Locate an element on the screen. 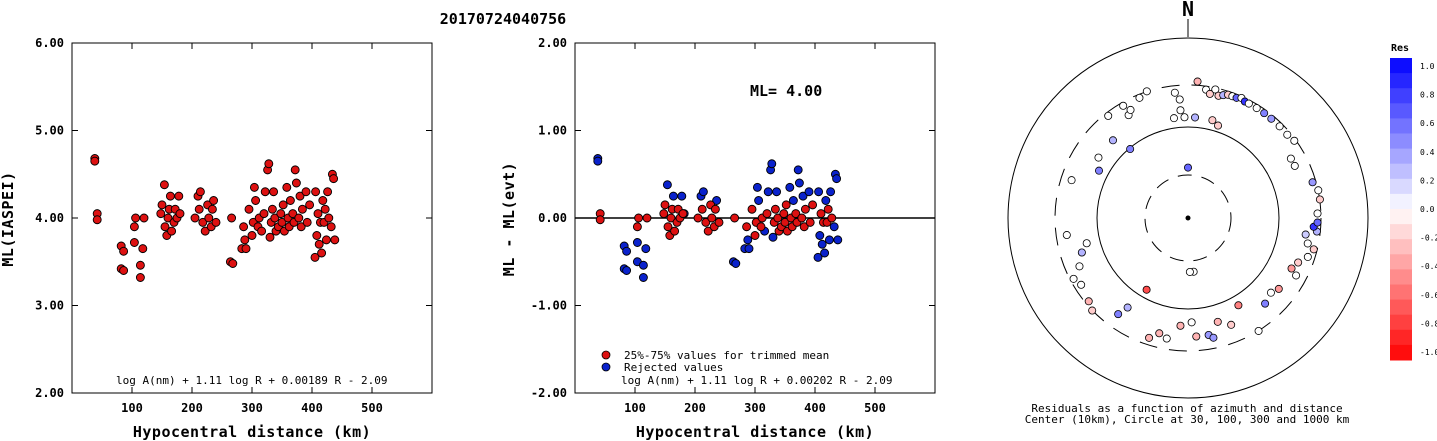 This screenshot has height=441, width=1437. middle-x-tick-label: 200 is located at coordinates (695, 408).